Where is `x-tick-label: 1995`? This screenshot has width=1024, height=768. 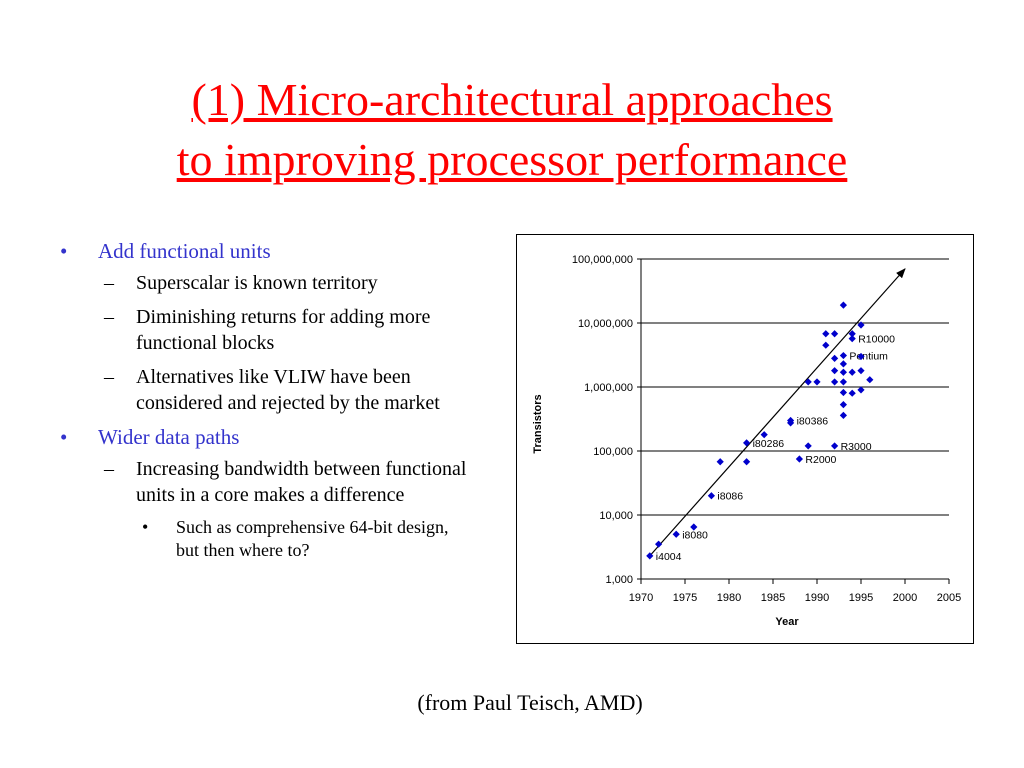 x-tick-label: 1995 is located at coordinates (861, 598).